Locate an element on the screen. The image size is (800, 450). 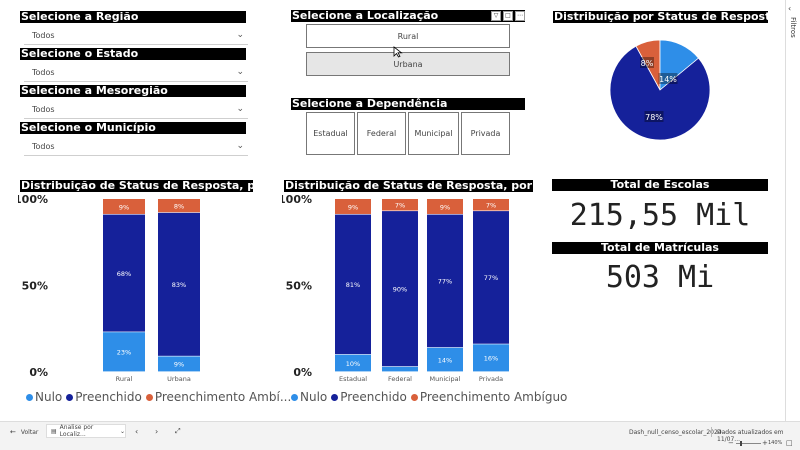
data-label: 8% is located at coordinates (179, 206).